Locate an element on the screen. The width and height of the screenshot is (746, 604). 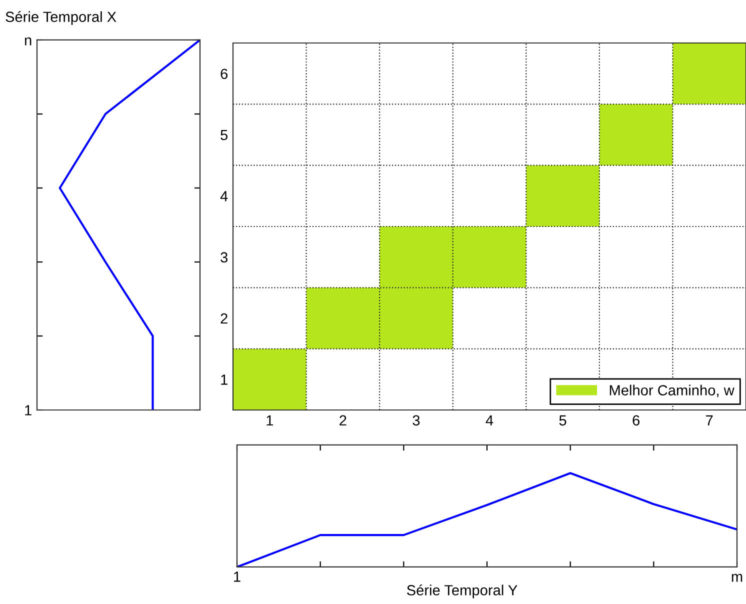
chart-title: Série Temporal X is located at coordinates (61, 18).